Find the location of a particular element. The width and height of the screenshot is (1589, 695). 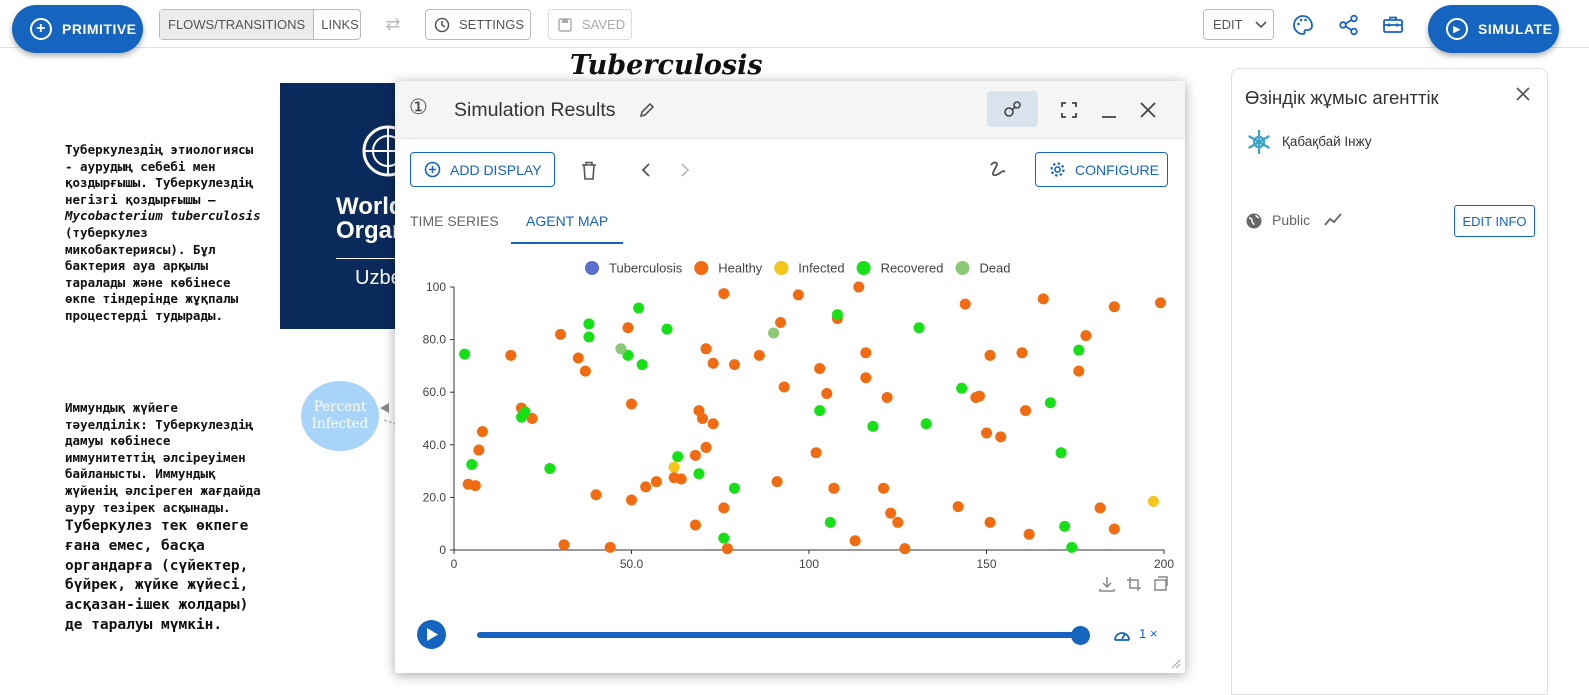

chevron-right-icon is located at coordinates (685, 170).